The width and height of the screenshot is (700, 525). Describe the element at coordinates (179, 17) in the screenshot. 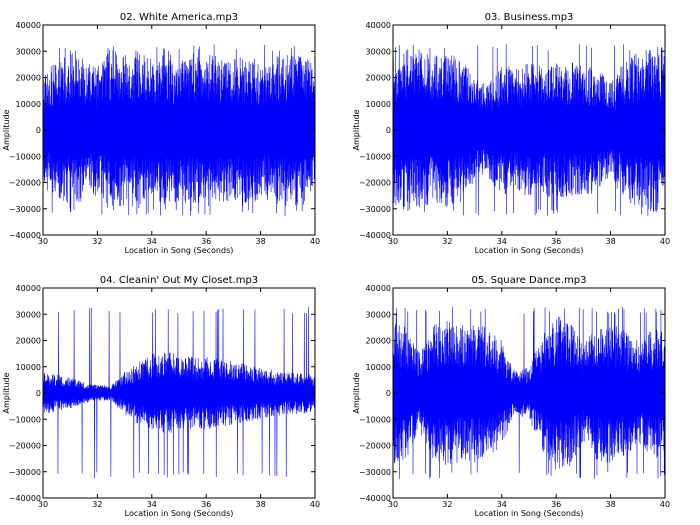

I see `subplot-title: 02. White America.mp3` at that location.